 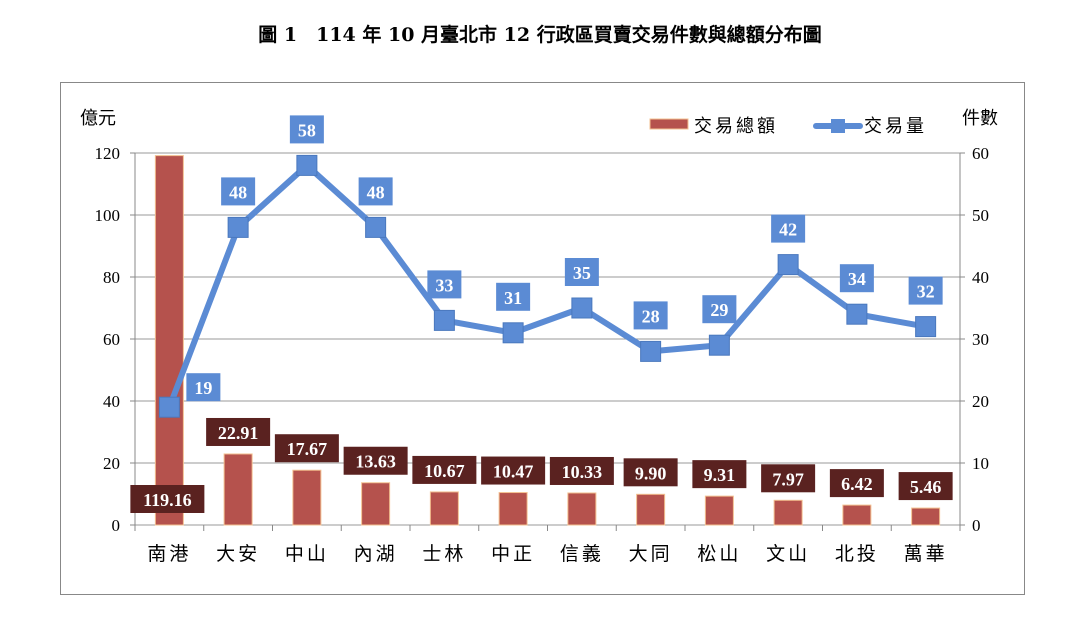 I want to click on y-left-tick-label: 0, so click(x=116, y=525).